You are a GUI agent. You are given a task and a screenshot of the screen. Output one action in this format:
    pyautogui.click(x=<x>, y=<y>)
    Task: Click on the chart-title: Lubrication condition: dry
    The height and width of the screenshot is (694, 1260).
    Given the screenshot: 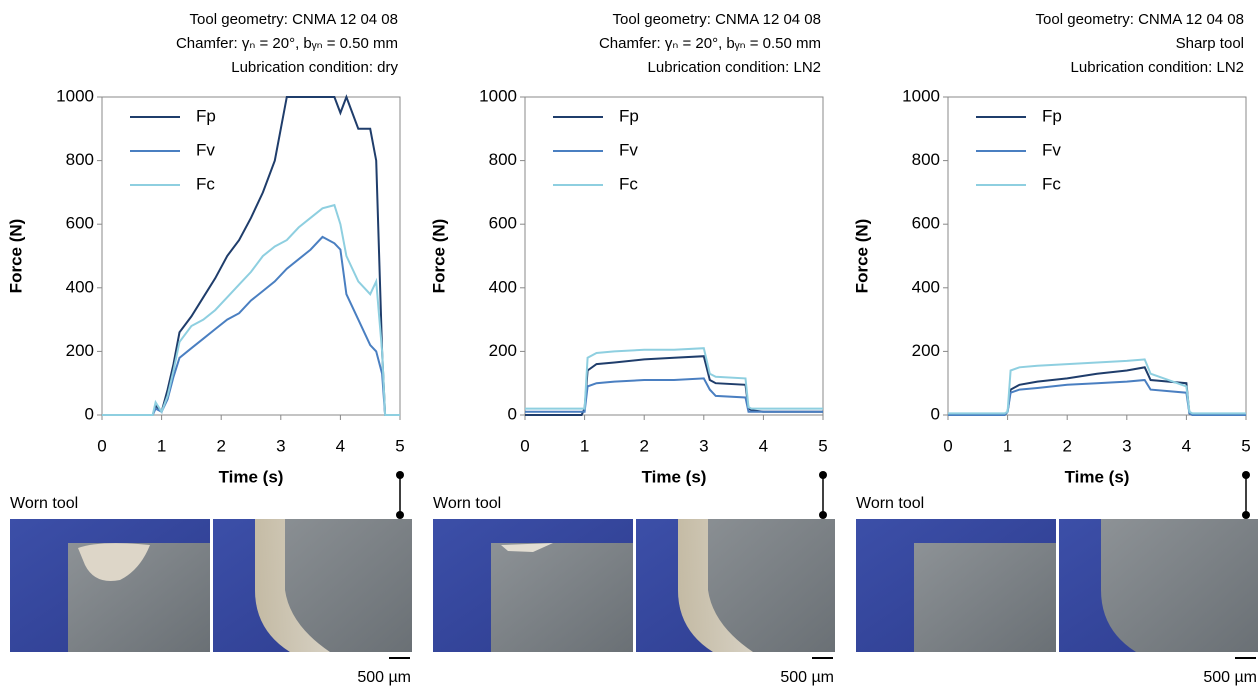 What is the action you would take?
    pyautogui.click(x=314, y=67)
    